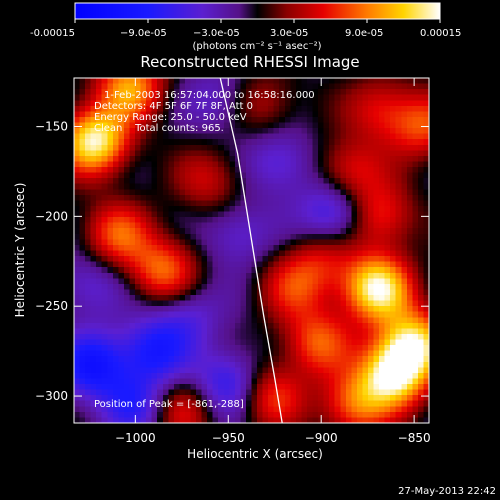 Image resolution: width=500 pixels, height=500 pixels. I want to click on colorbar-tick-label: -0.00015, so click(52, 33).